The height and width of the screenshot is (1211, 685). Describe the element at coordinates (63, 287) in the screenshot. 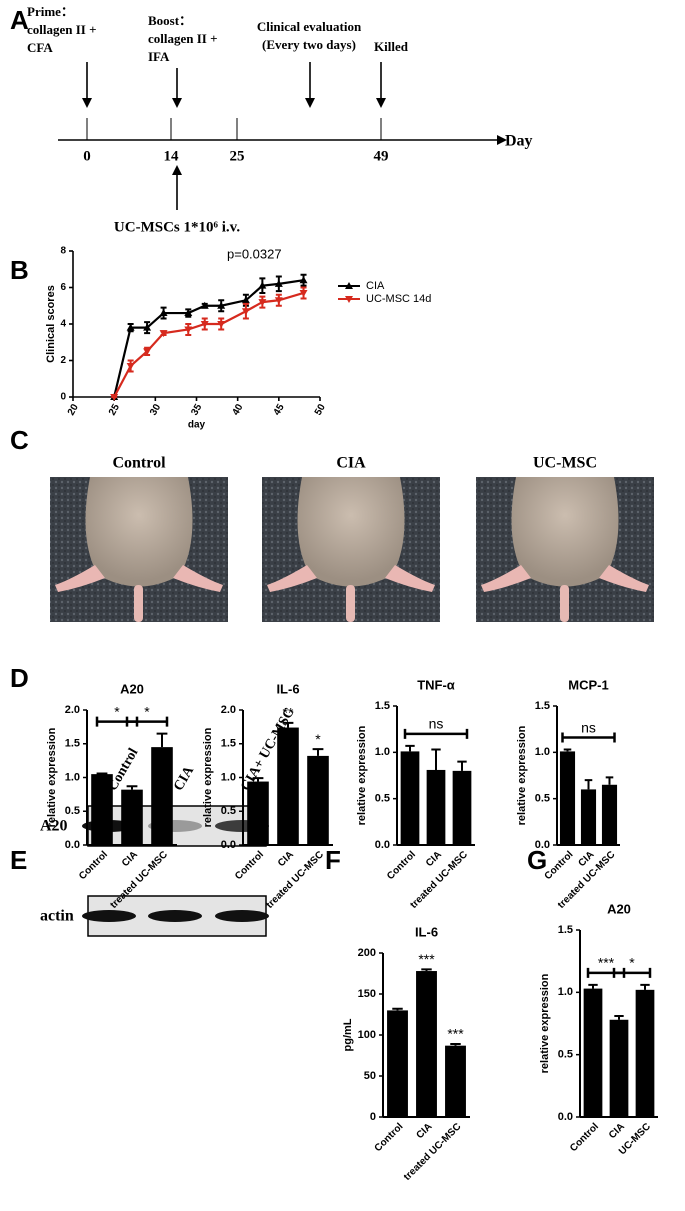

I see `y-tick-label: 6` at that location.